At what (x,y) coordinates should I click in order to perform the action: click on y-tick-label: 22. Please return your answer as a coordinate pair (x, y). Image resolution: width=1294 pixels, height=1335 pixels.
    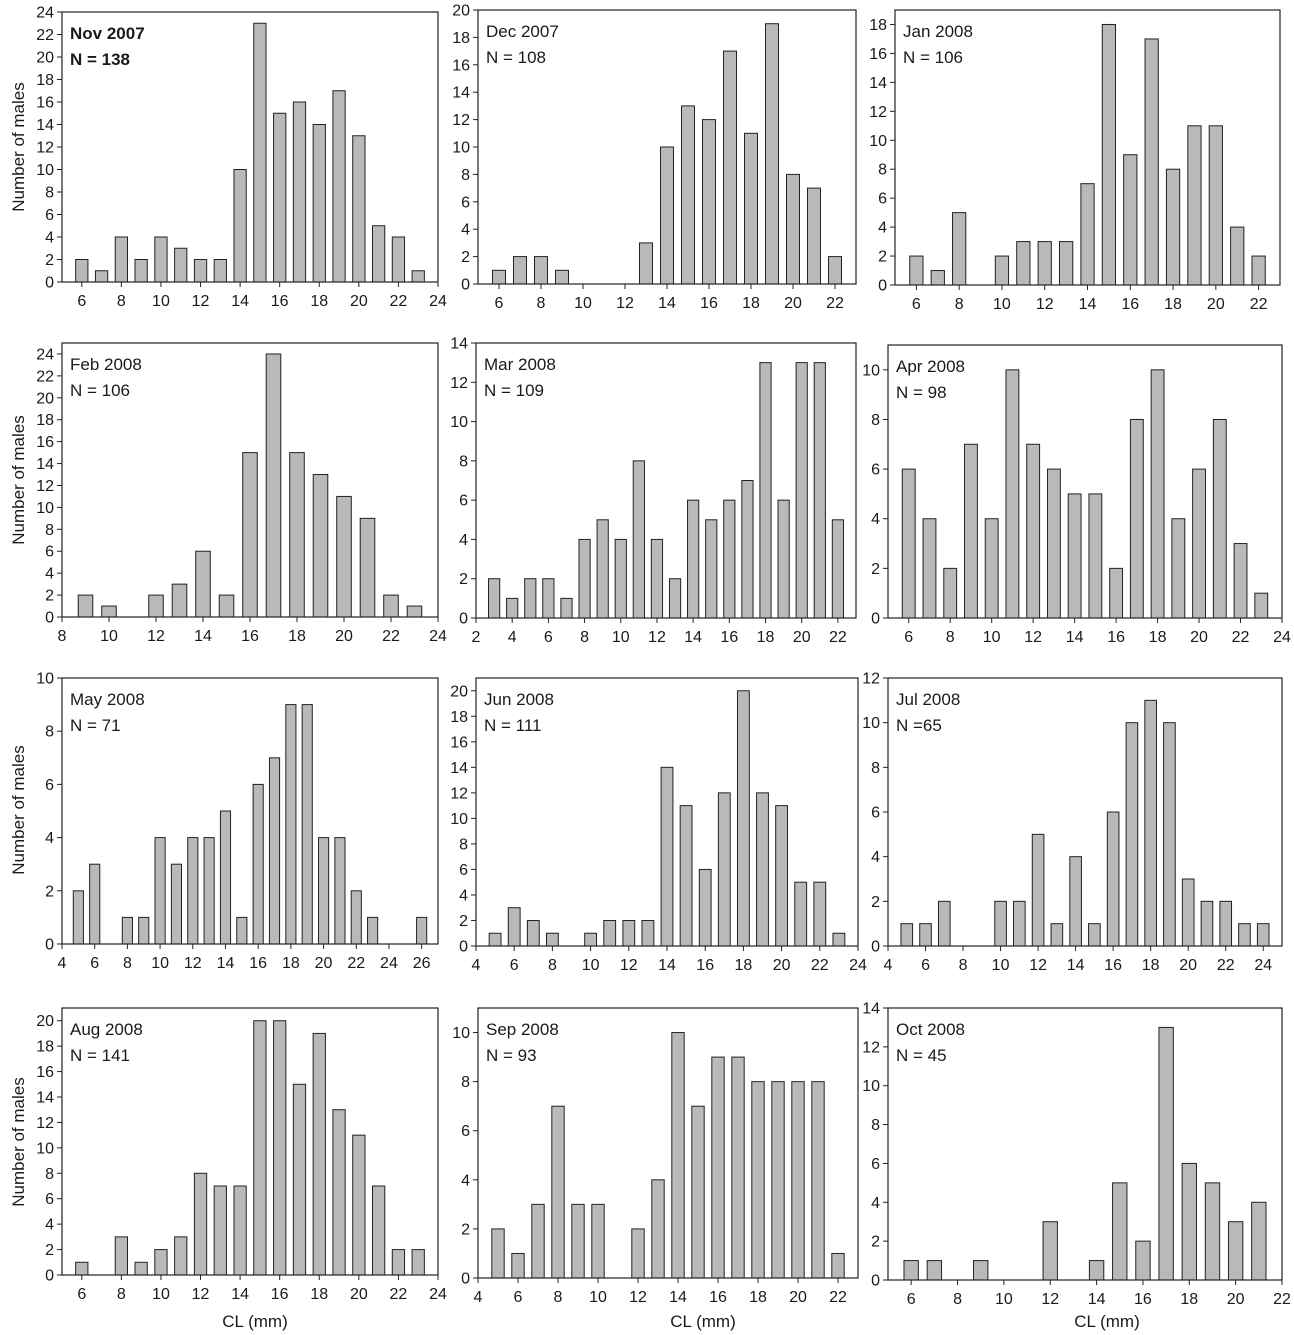
    Looking at the image, I should click on (45, 376).